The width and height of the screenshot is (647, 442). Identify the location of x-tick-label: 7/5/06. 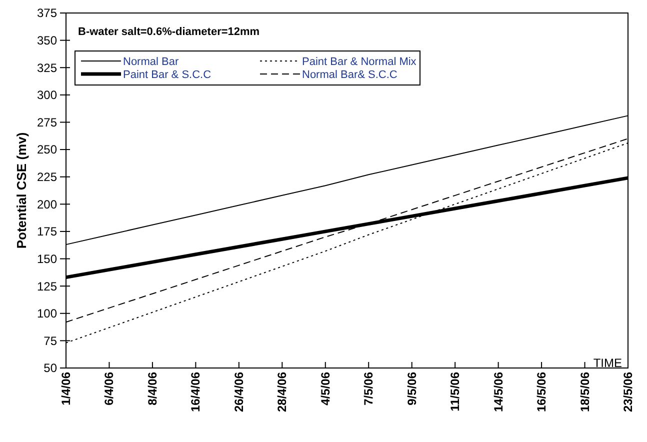
(369, 389).